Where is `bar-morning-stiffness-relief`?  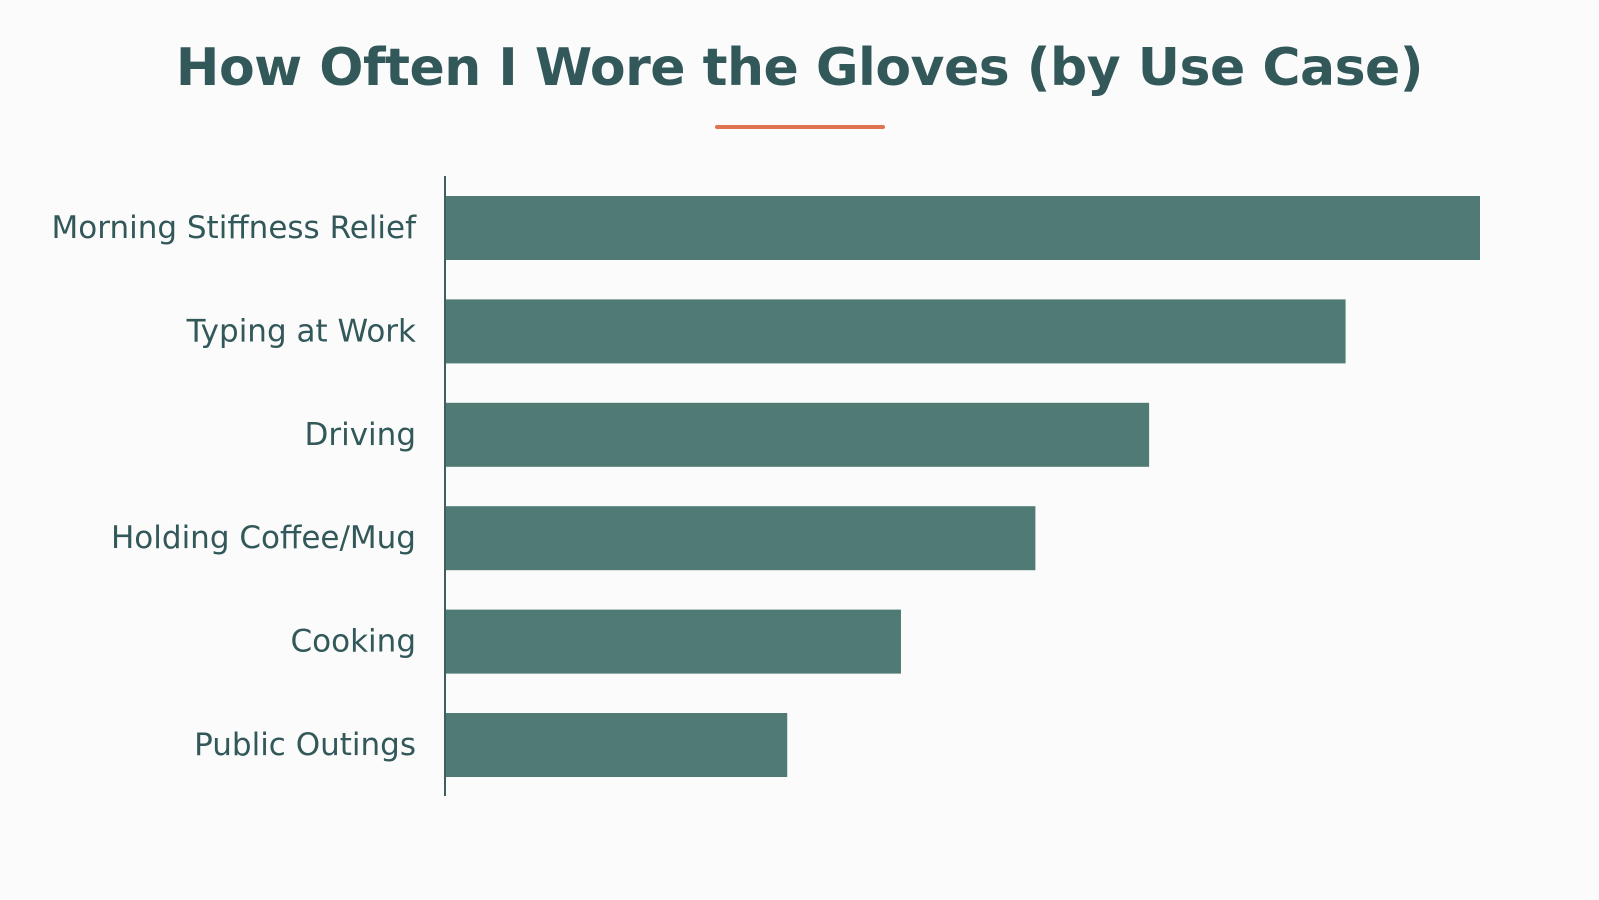 bar-morning-stiffness-relief is located at coordinates (963, 228).